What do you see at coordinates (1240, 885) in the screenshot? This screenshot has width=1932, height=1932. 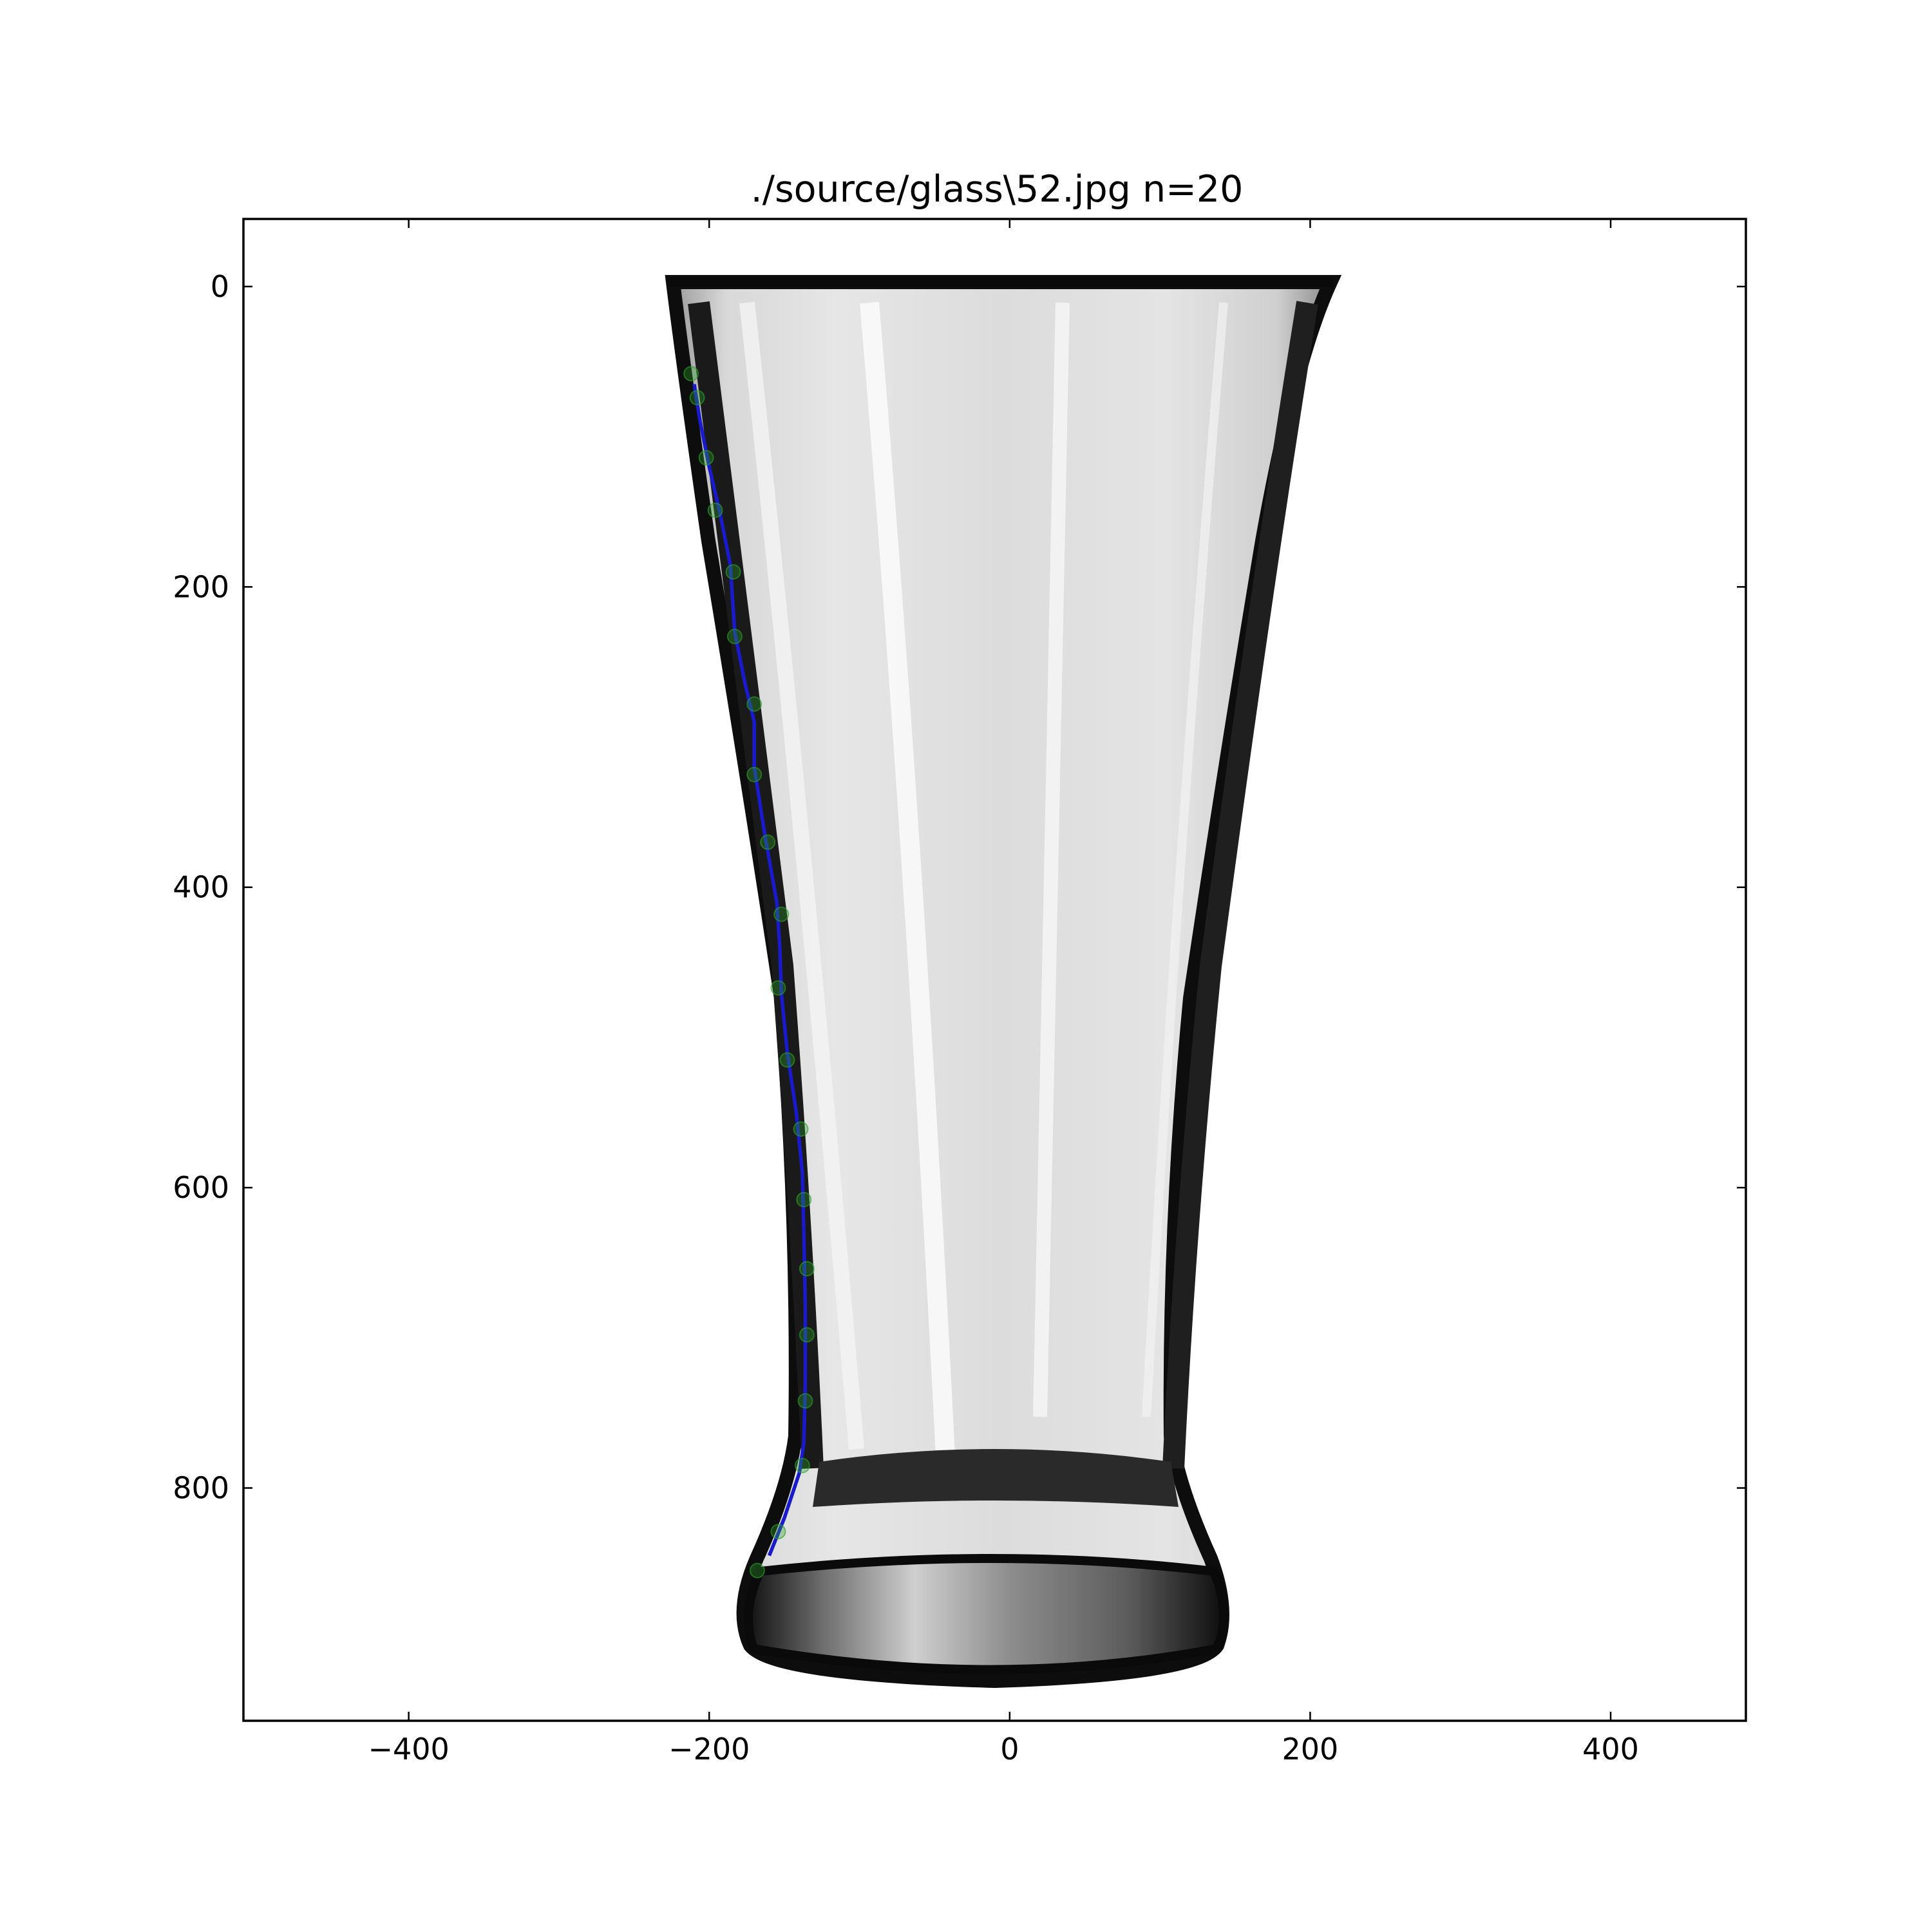 I see `glass-right-wall` at bounding box center [1240, 885].